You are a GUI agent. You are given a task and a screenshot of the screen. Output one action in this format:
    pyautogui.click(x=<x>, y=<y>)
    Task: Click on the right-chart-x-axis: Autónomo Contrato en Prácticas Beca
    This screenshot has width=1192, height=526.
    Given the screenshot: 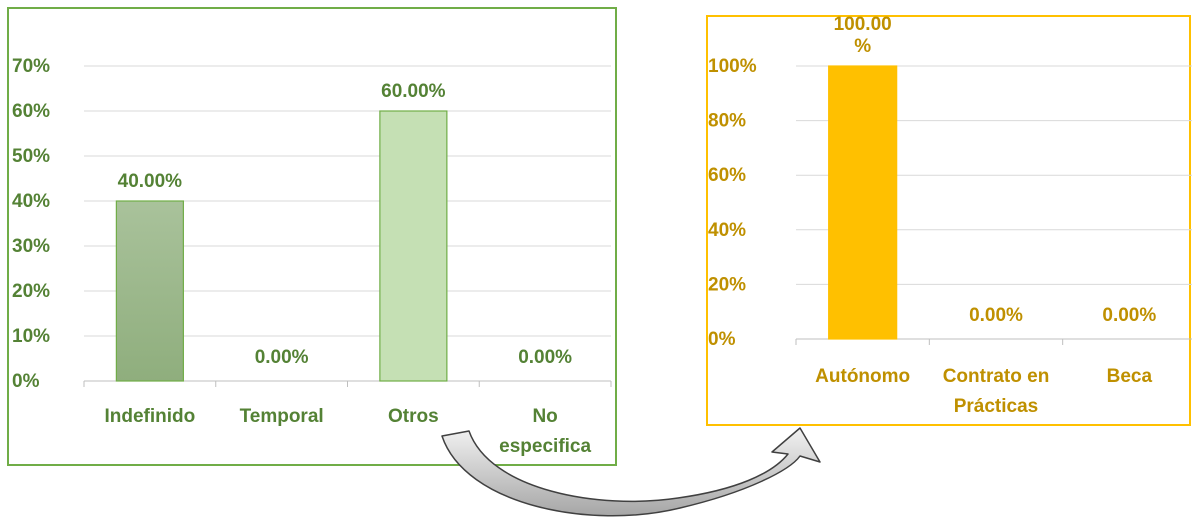 What is the action you would take?
    pyautogui.click(x=983, y=391)
    